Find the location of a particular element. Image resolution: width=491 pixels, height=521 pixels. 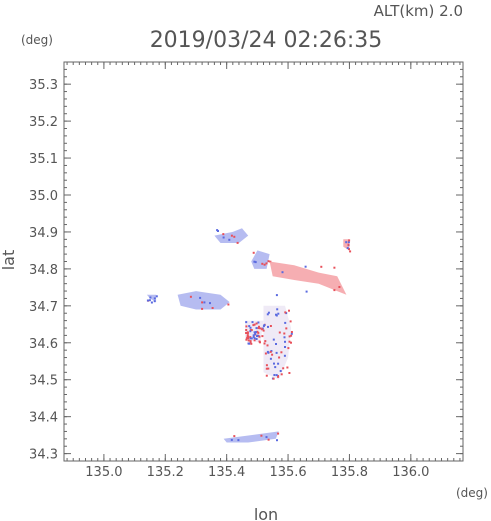

x-tick-label: 136.0 is located at coordinates (410, 472).